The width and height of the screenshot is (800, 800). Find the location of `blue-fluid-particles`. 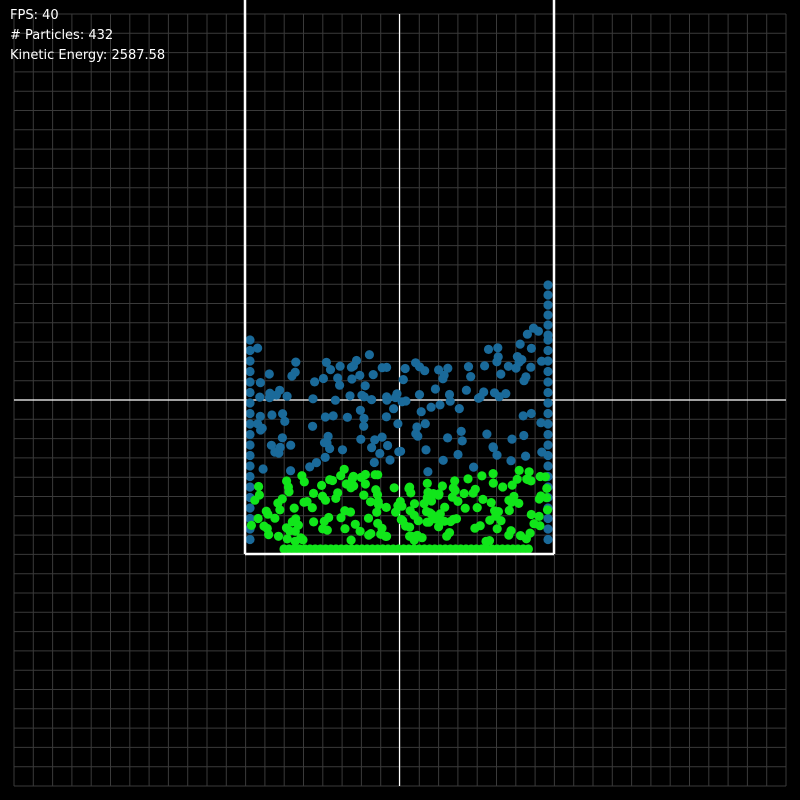

blue-fluid-particles is located at coordinates (399, 412).